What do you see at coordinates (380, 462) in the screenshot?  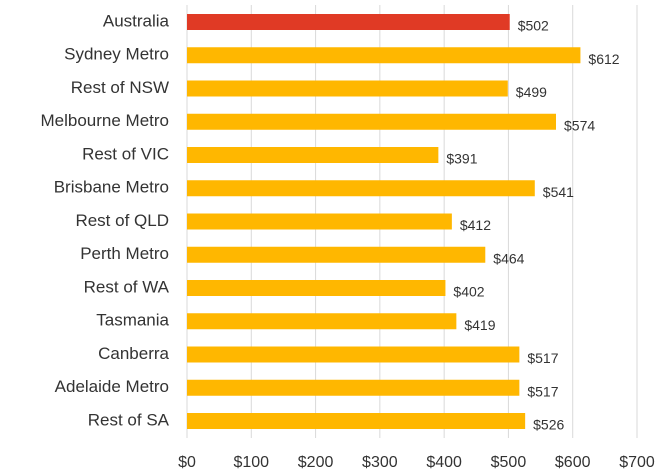 I see `x-tick-label: $300` at bounding box center [380, 462].